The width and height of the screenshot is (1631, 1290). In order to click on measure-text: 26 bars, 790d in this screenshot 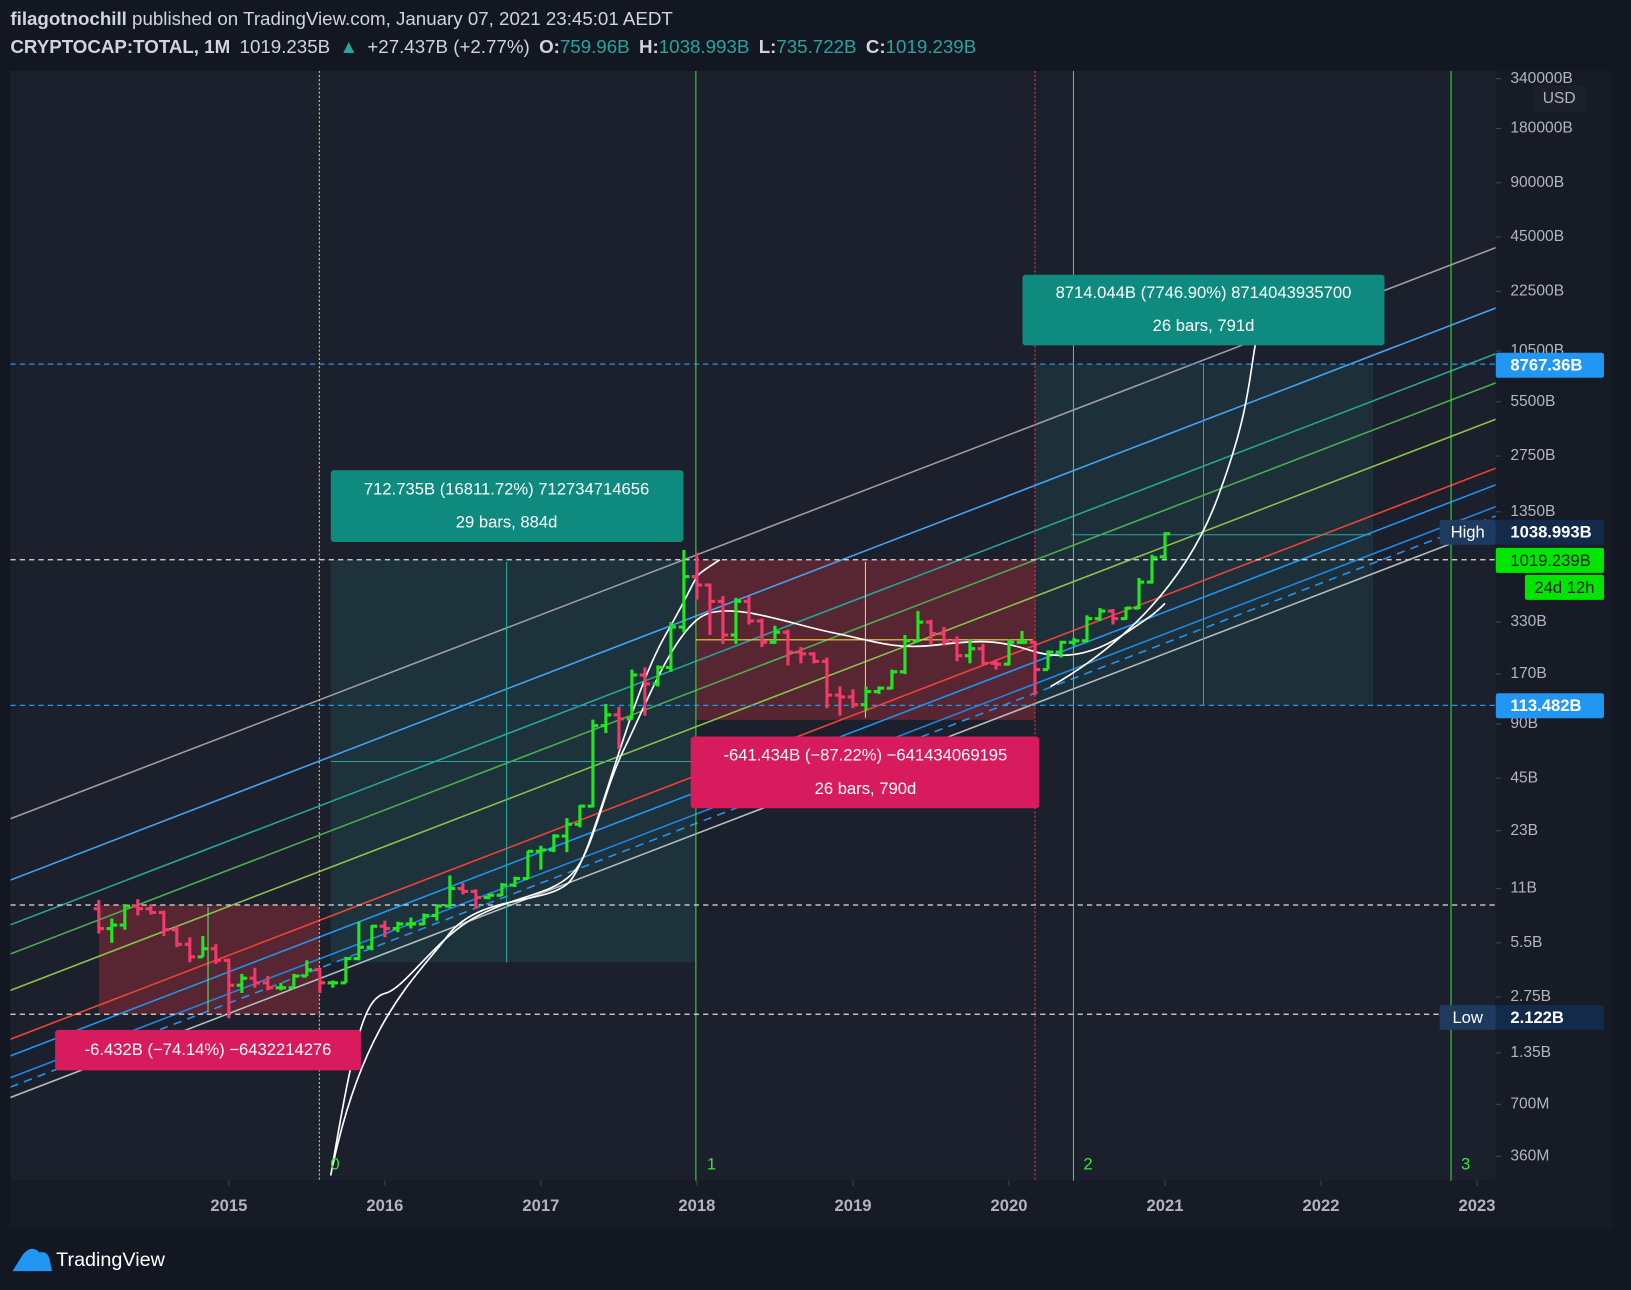, I will do `click(866, 788)`.